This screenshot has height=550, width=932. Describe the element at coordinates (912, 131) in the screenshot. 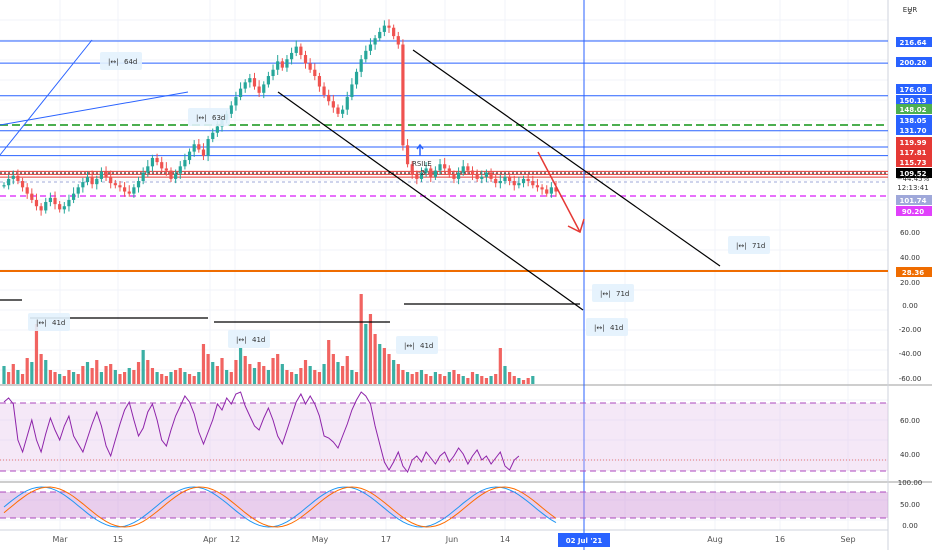

I see `price-label-text: 131.70` at that location.